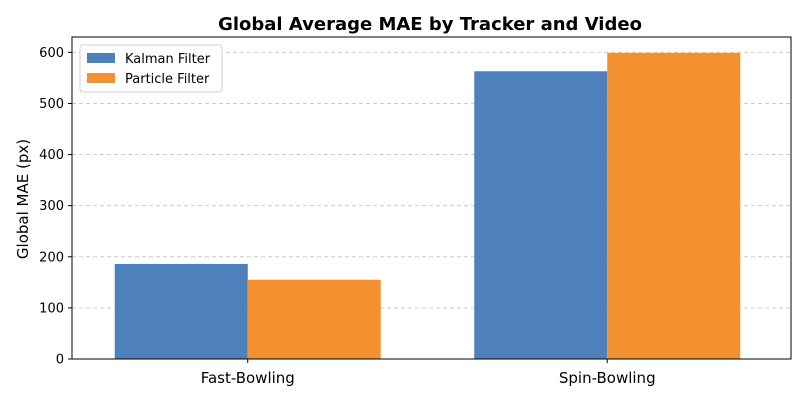 This screenshot has width=800, height=400. Describe the element at coordinates (23, 199) in the screenshot. I see `y-axis-label: Global MAE (px)` at that location.